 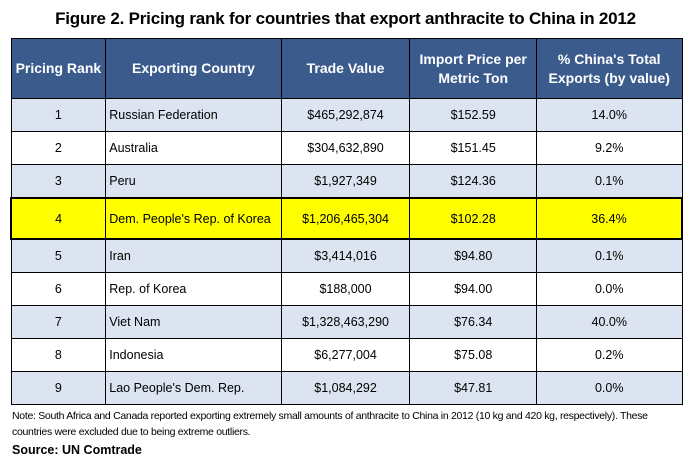 What do you see at coordinates (473, 181) in the screenshot?
I see `import-price-cell: $124.36` at bounding box center [473, 181].